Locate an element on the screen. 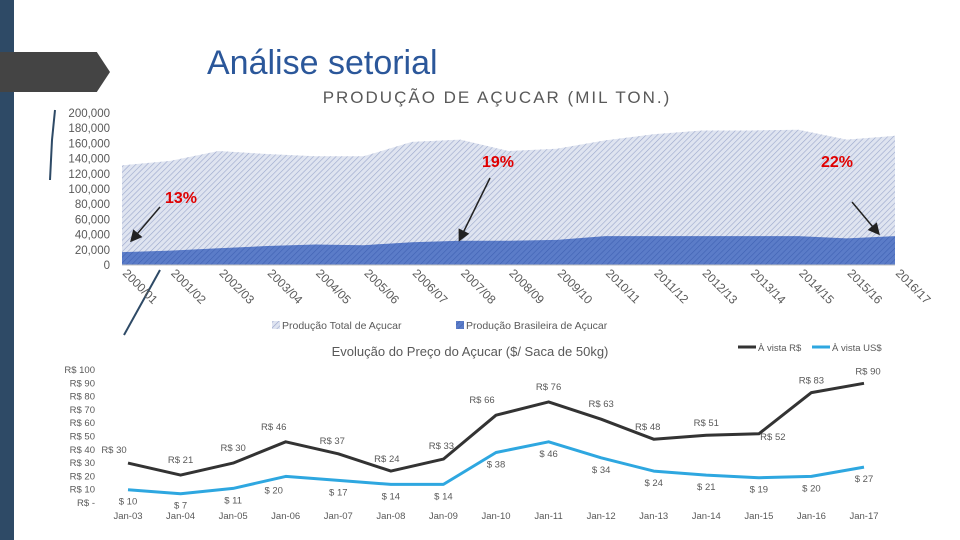  legend-label-brazil: Produção Brasileira de Açucar is located at coordinates (537, 326).